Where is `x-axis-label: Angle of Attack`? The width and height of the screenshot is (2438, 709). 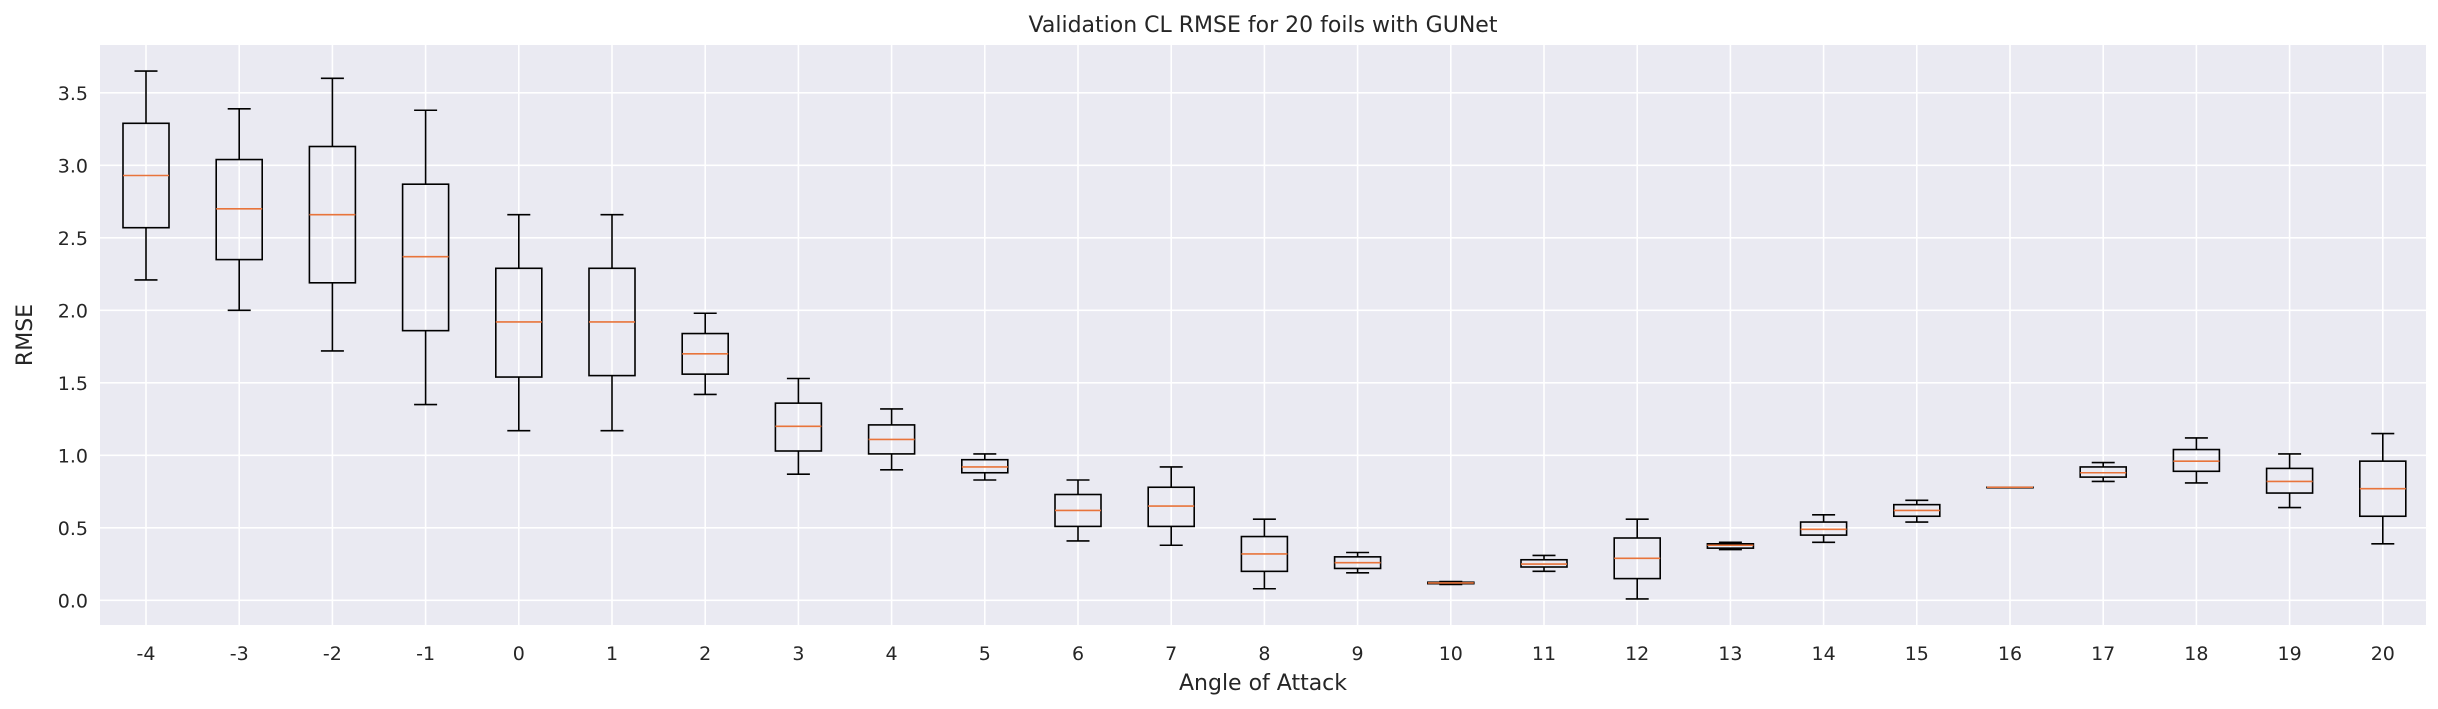 x-axis-label: Angle of Attack is located at coordinates (1263, 683).